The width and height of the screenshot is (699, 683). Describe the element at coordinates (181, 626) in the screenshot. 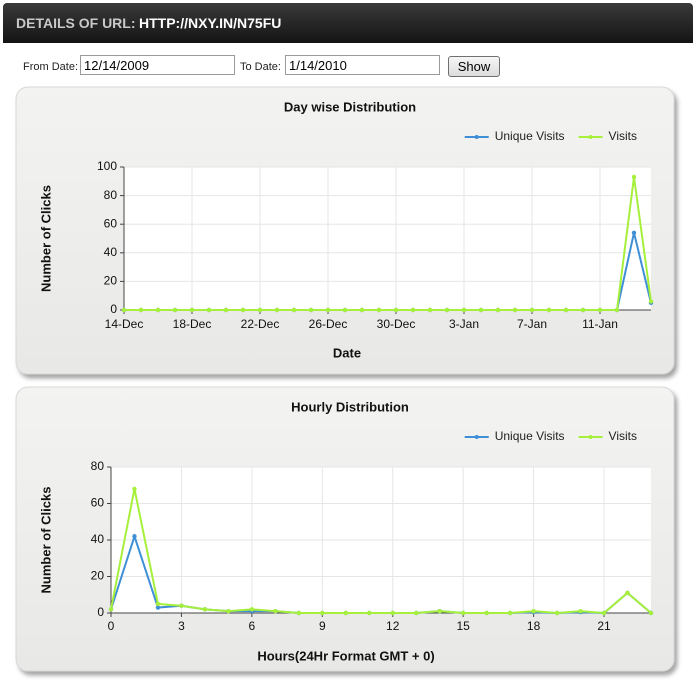

I see `x-tick-label: 3` at that location.